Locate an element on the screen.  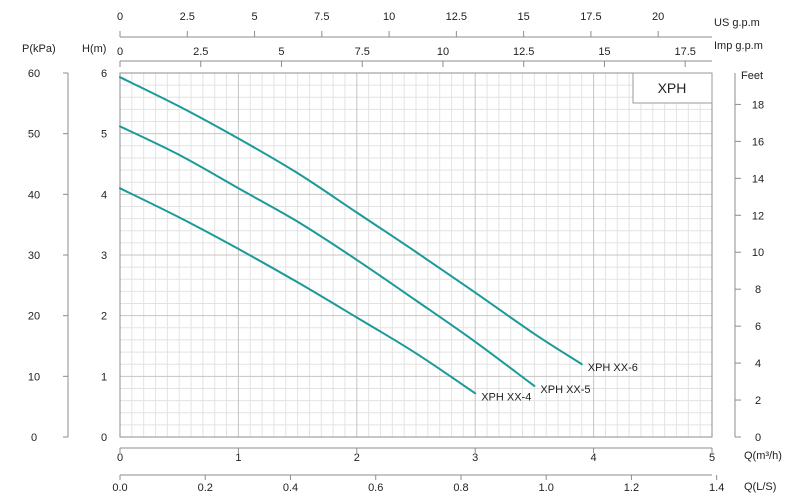
pressure-tick-label: 0 is located at coordinates (34, 438).